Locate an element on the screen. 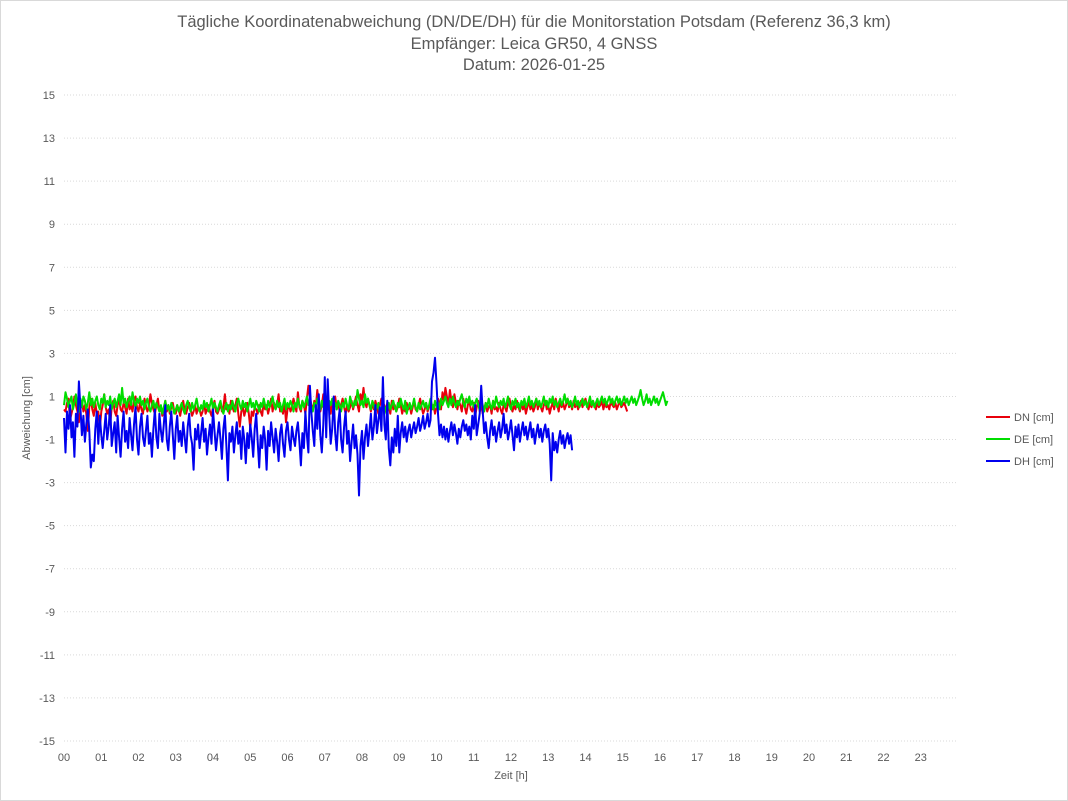  series-lines is located at coordinates (366, 426).